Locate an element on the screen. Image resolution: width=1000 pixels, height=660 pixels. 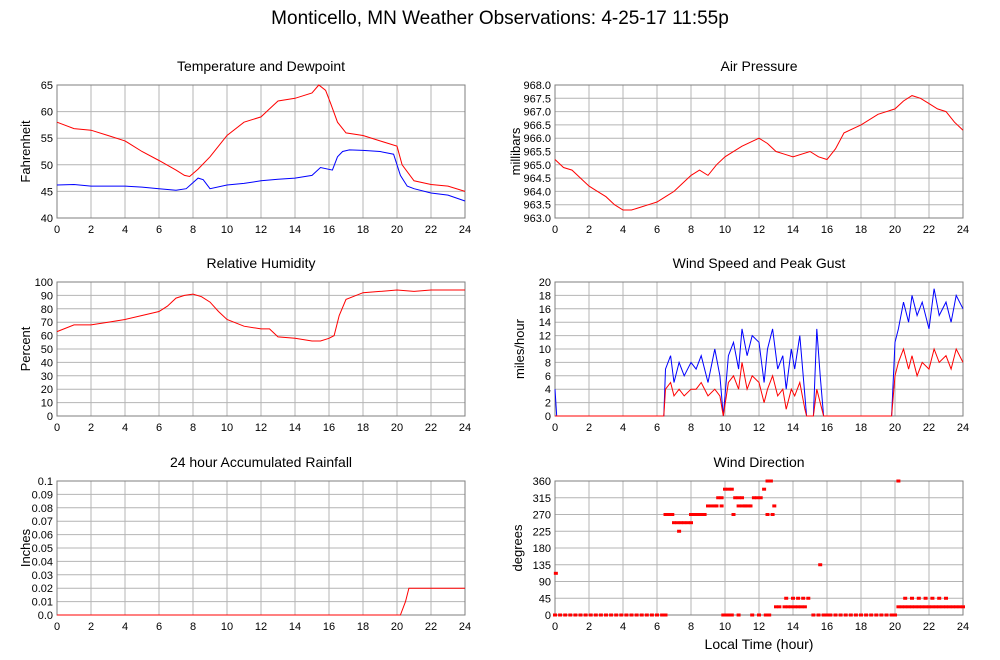
x-tick-label: 22 is located at coordinates (929, 428).